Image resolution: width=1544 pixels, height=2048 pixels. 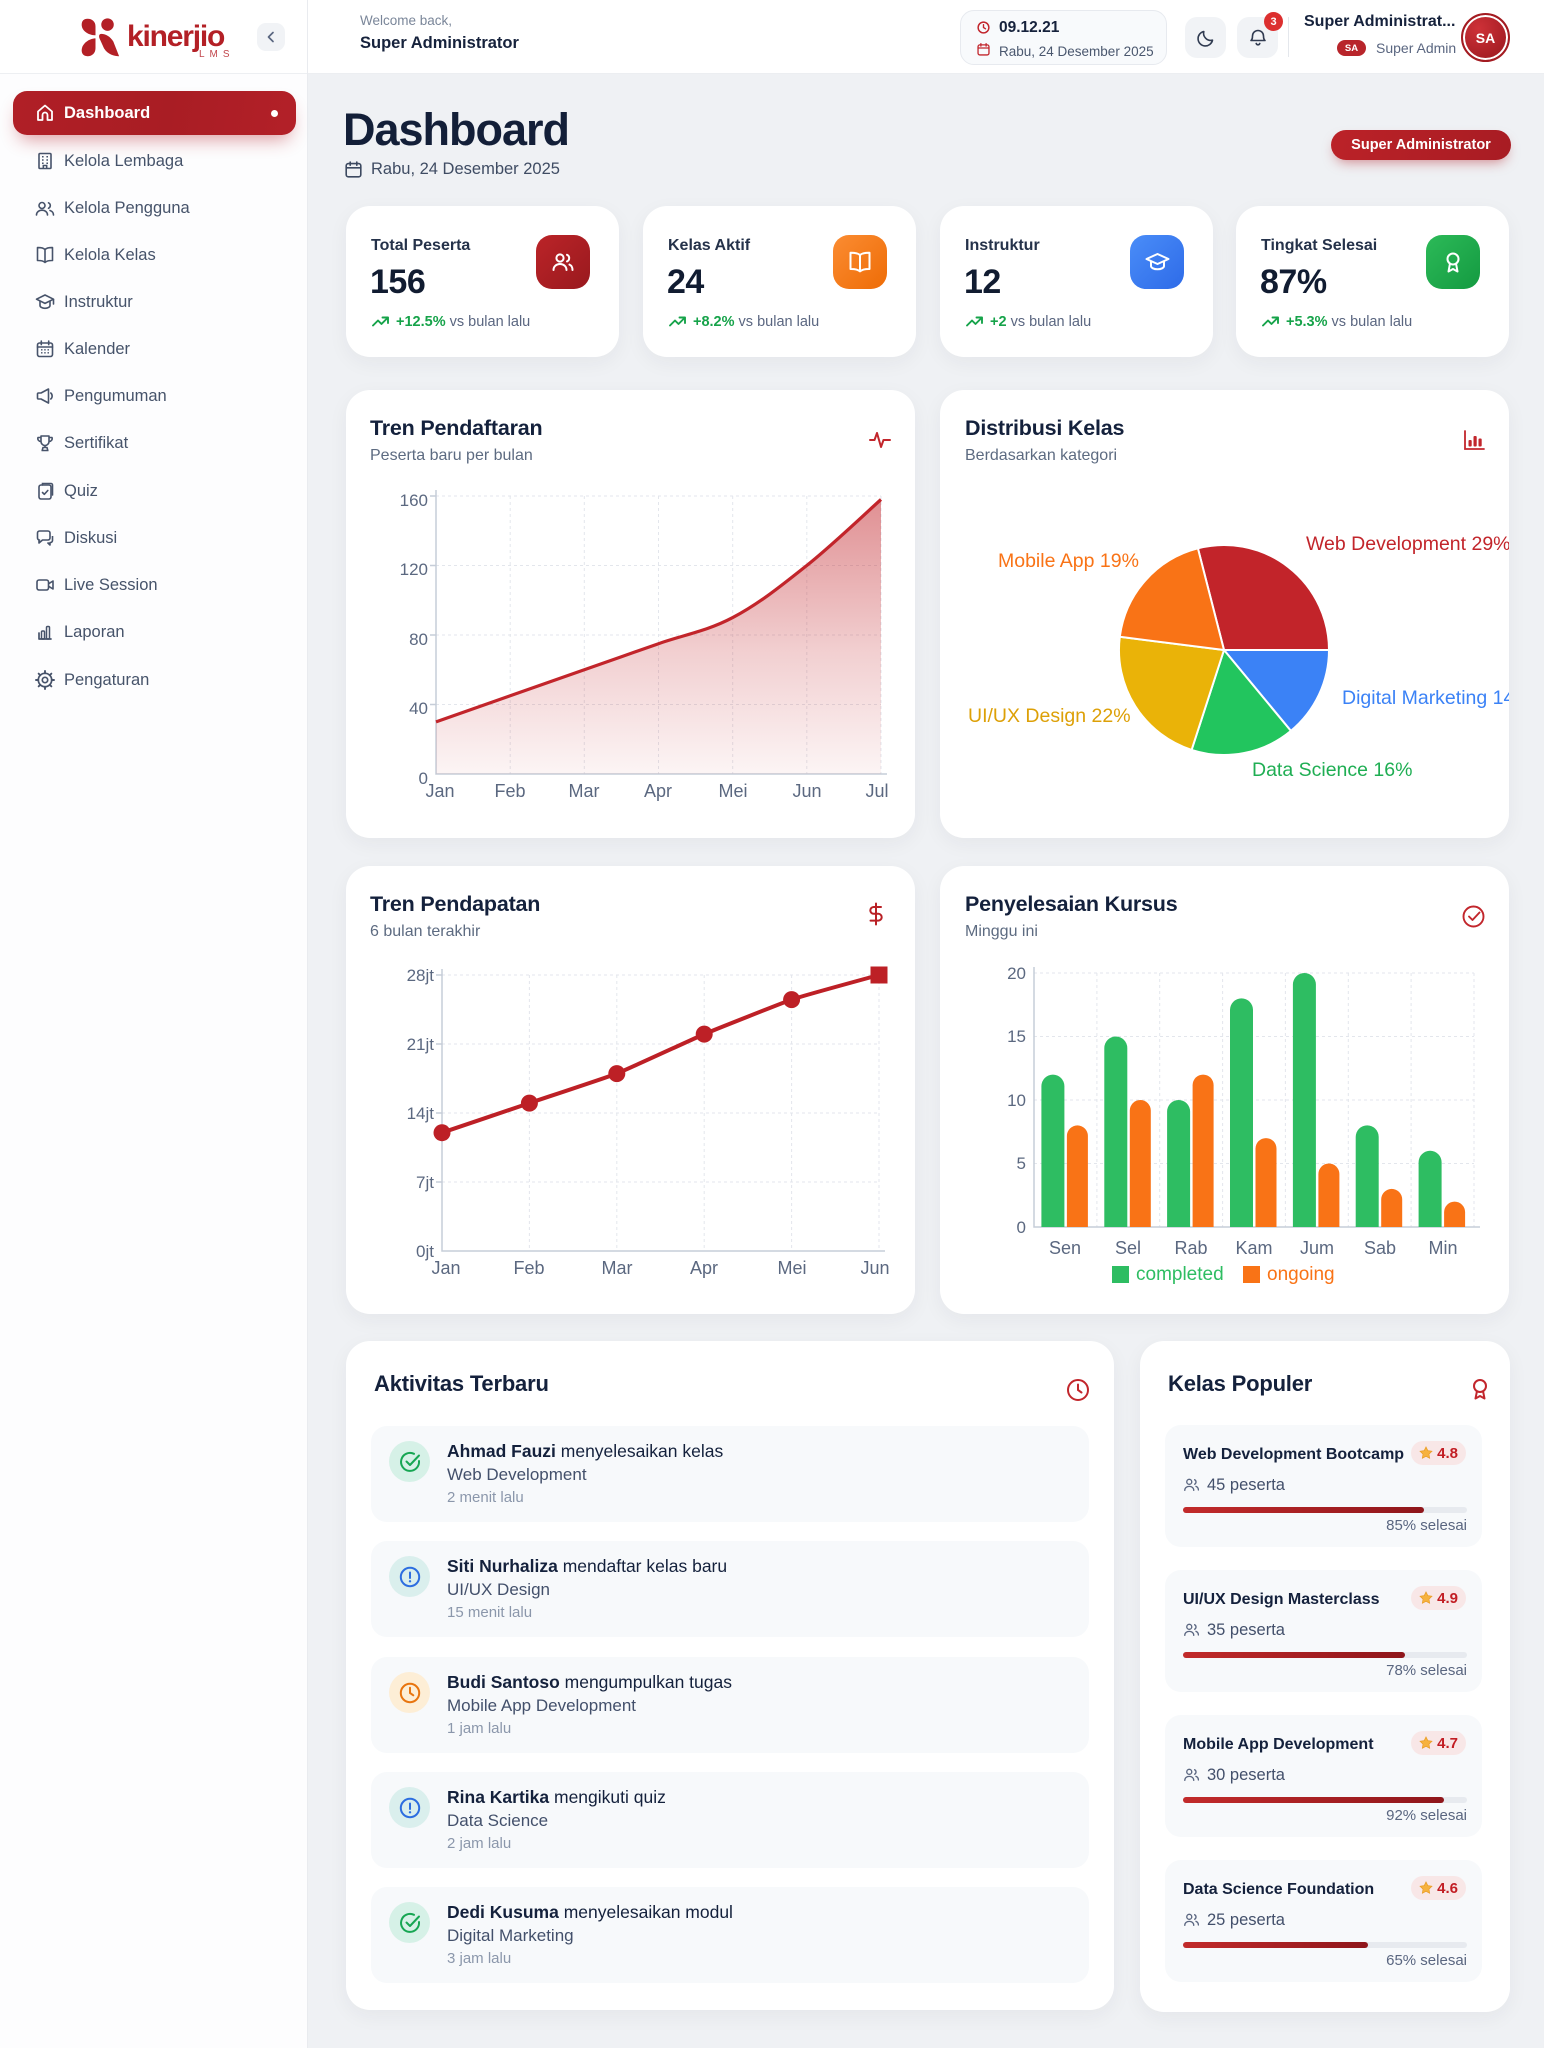 What do you see at coordinates (1301, 1274) in the screenshot?
I see `svg-text: ongoing` at bounding box center [1301, 1274].